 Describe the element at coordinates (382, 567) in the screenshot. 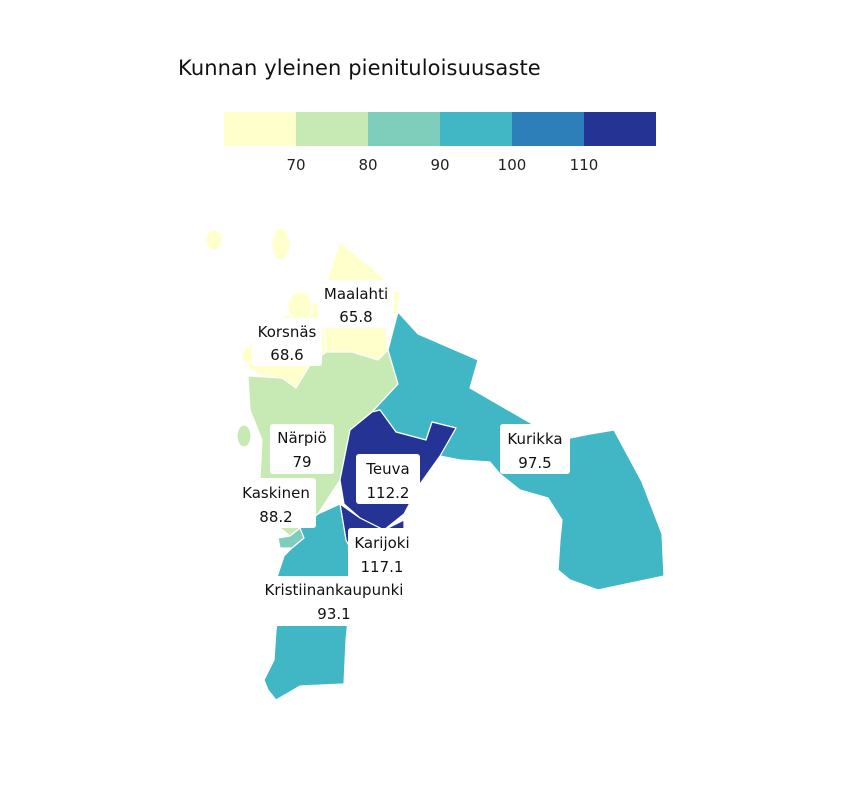

I see `label-karijoki-value: 117.1` at that location.